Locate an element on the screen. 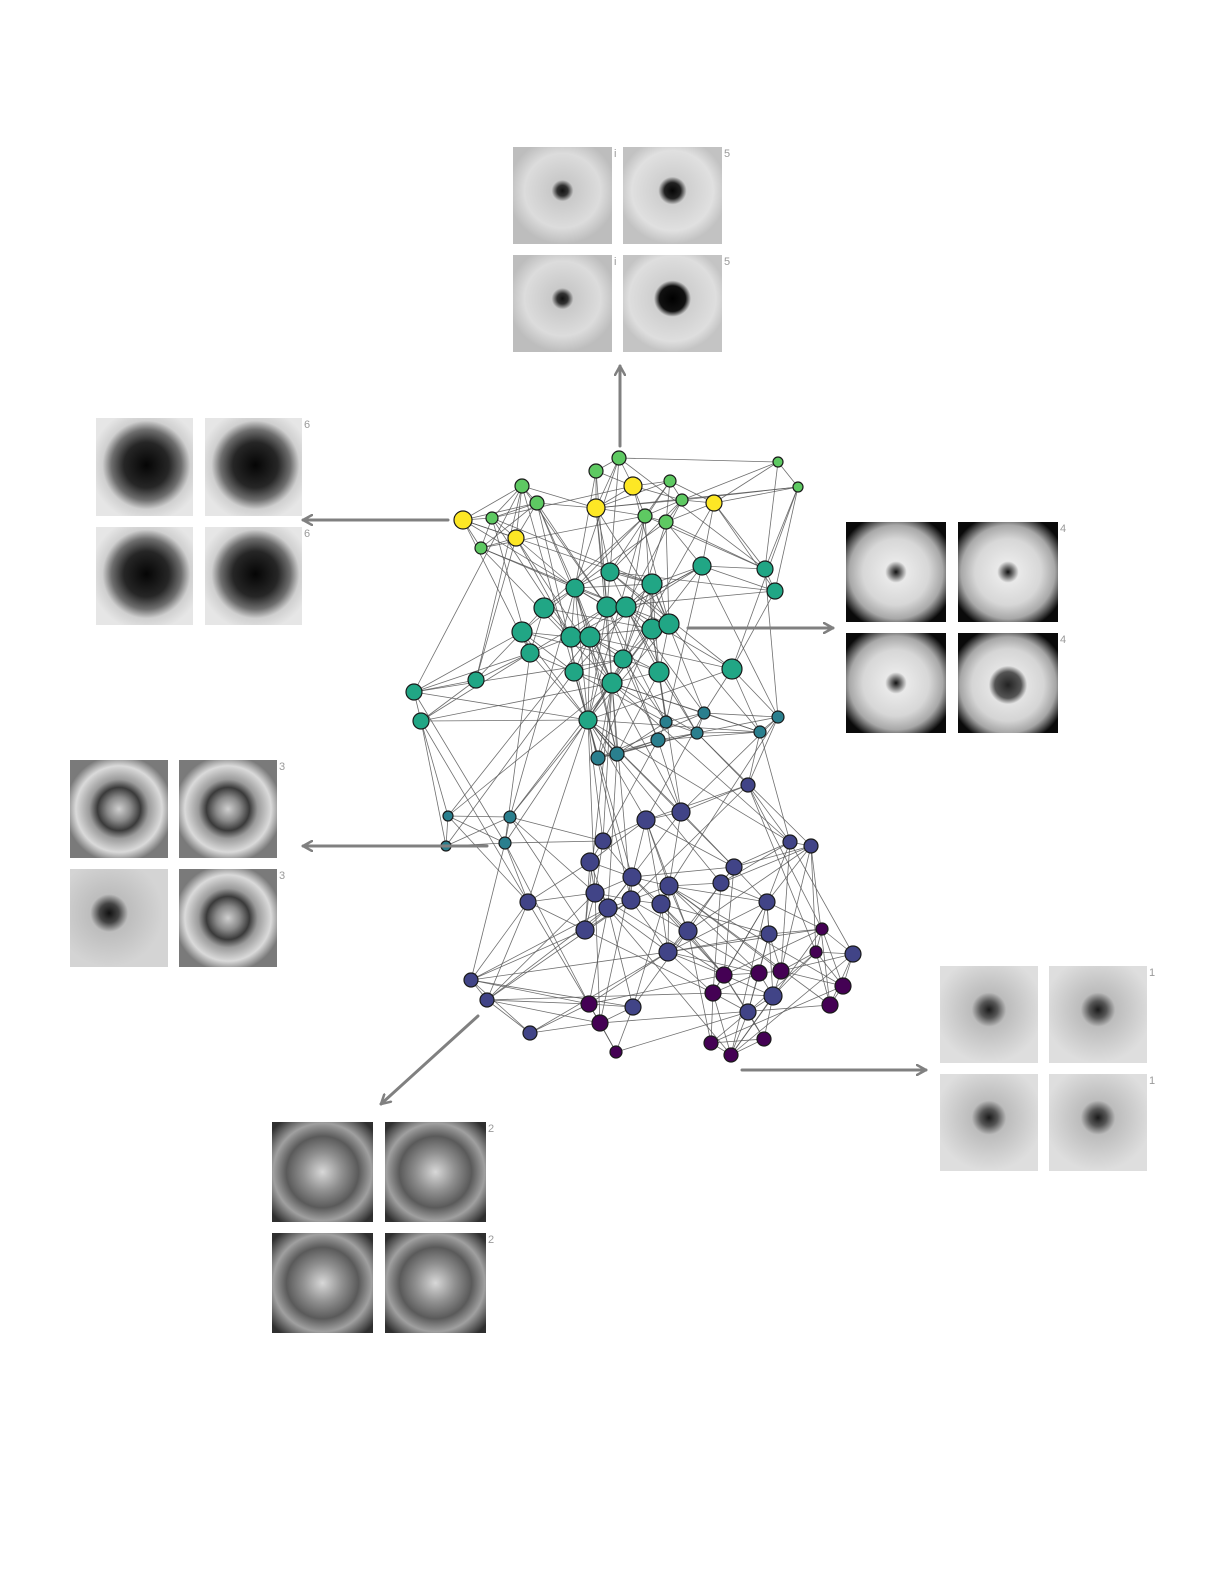 Image resolution: width=1211 pixels, height=1573 pixels. tile-vignette-lesion is located at coordinates (1008, 683).